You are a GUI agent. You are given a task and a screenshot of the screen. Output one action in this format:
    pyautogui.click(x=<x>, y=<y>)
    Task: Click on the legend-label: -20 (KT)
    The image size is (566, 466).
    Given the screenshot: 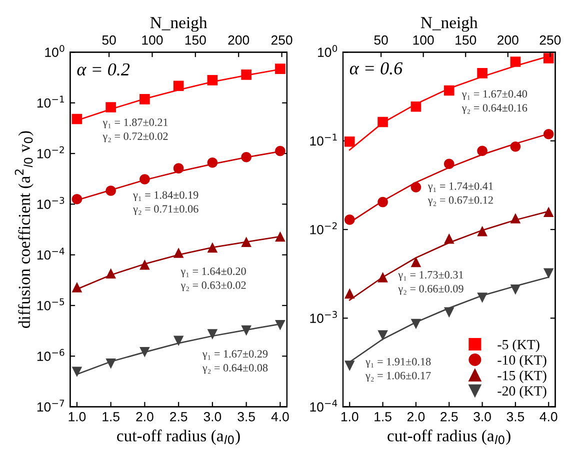 What is the action you would take?
    pyautogui.click(x=522, y=392)
    